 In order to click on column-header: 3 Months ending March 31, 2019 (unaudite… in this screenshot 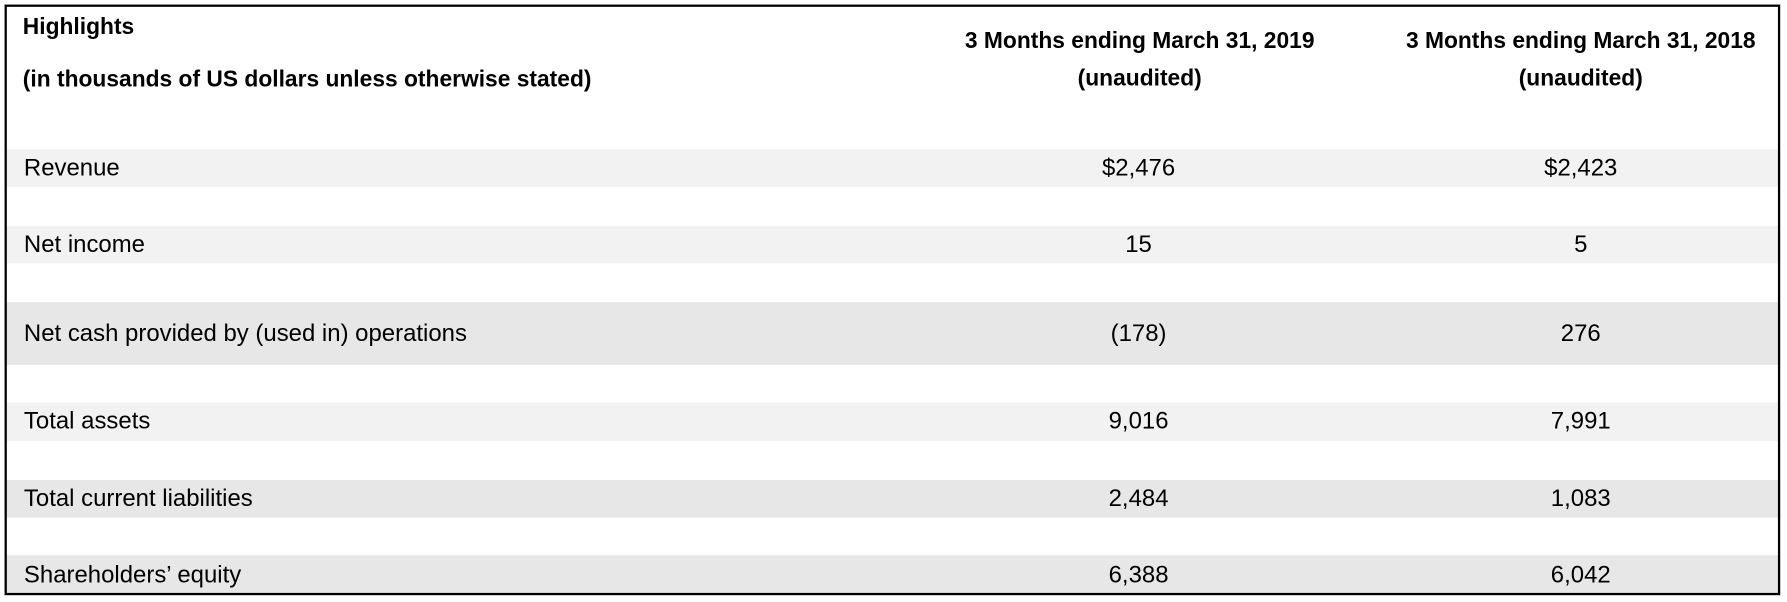, I will do `click(1139, 60)`.